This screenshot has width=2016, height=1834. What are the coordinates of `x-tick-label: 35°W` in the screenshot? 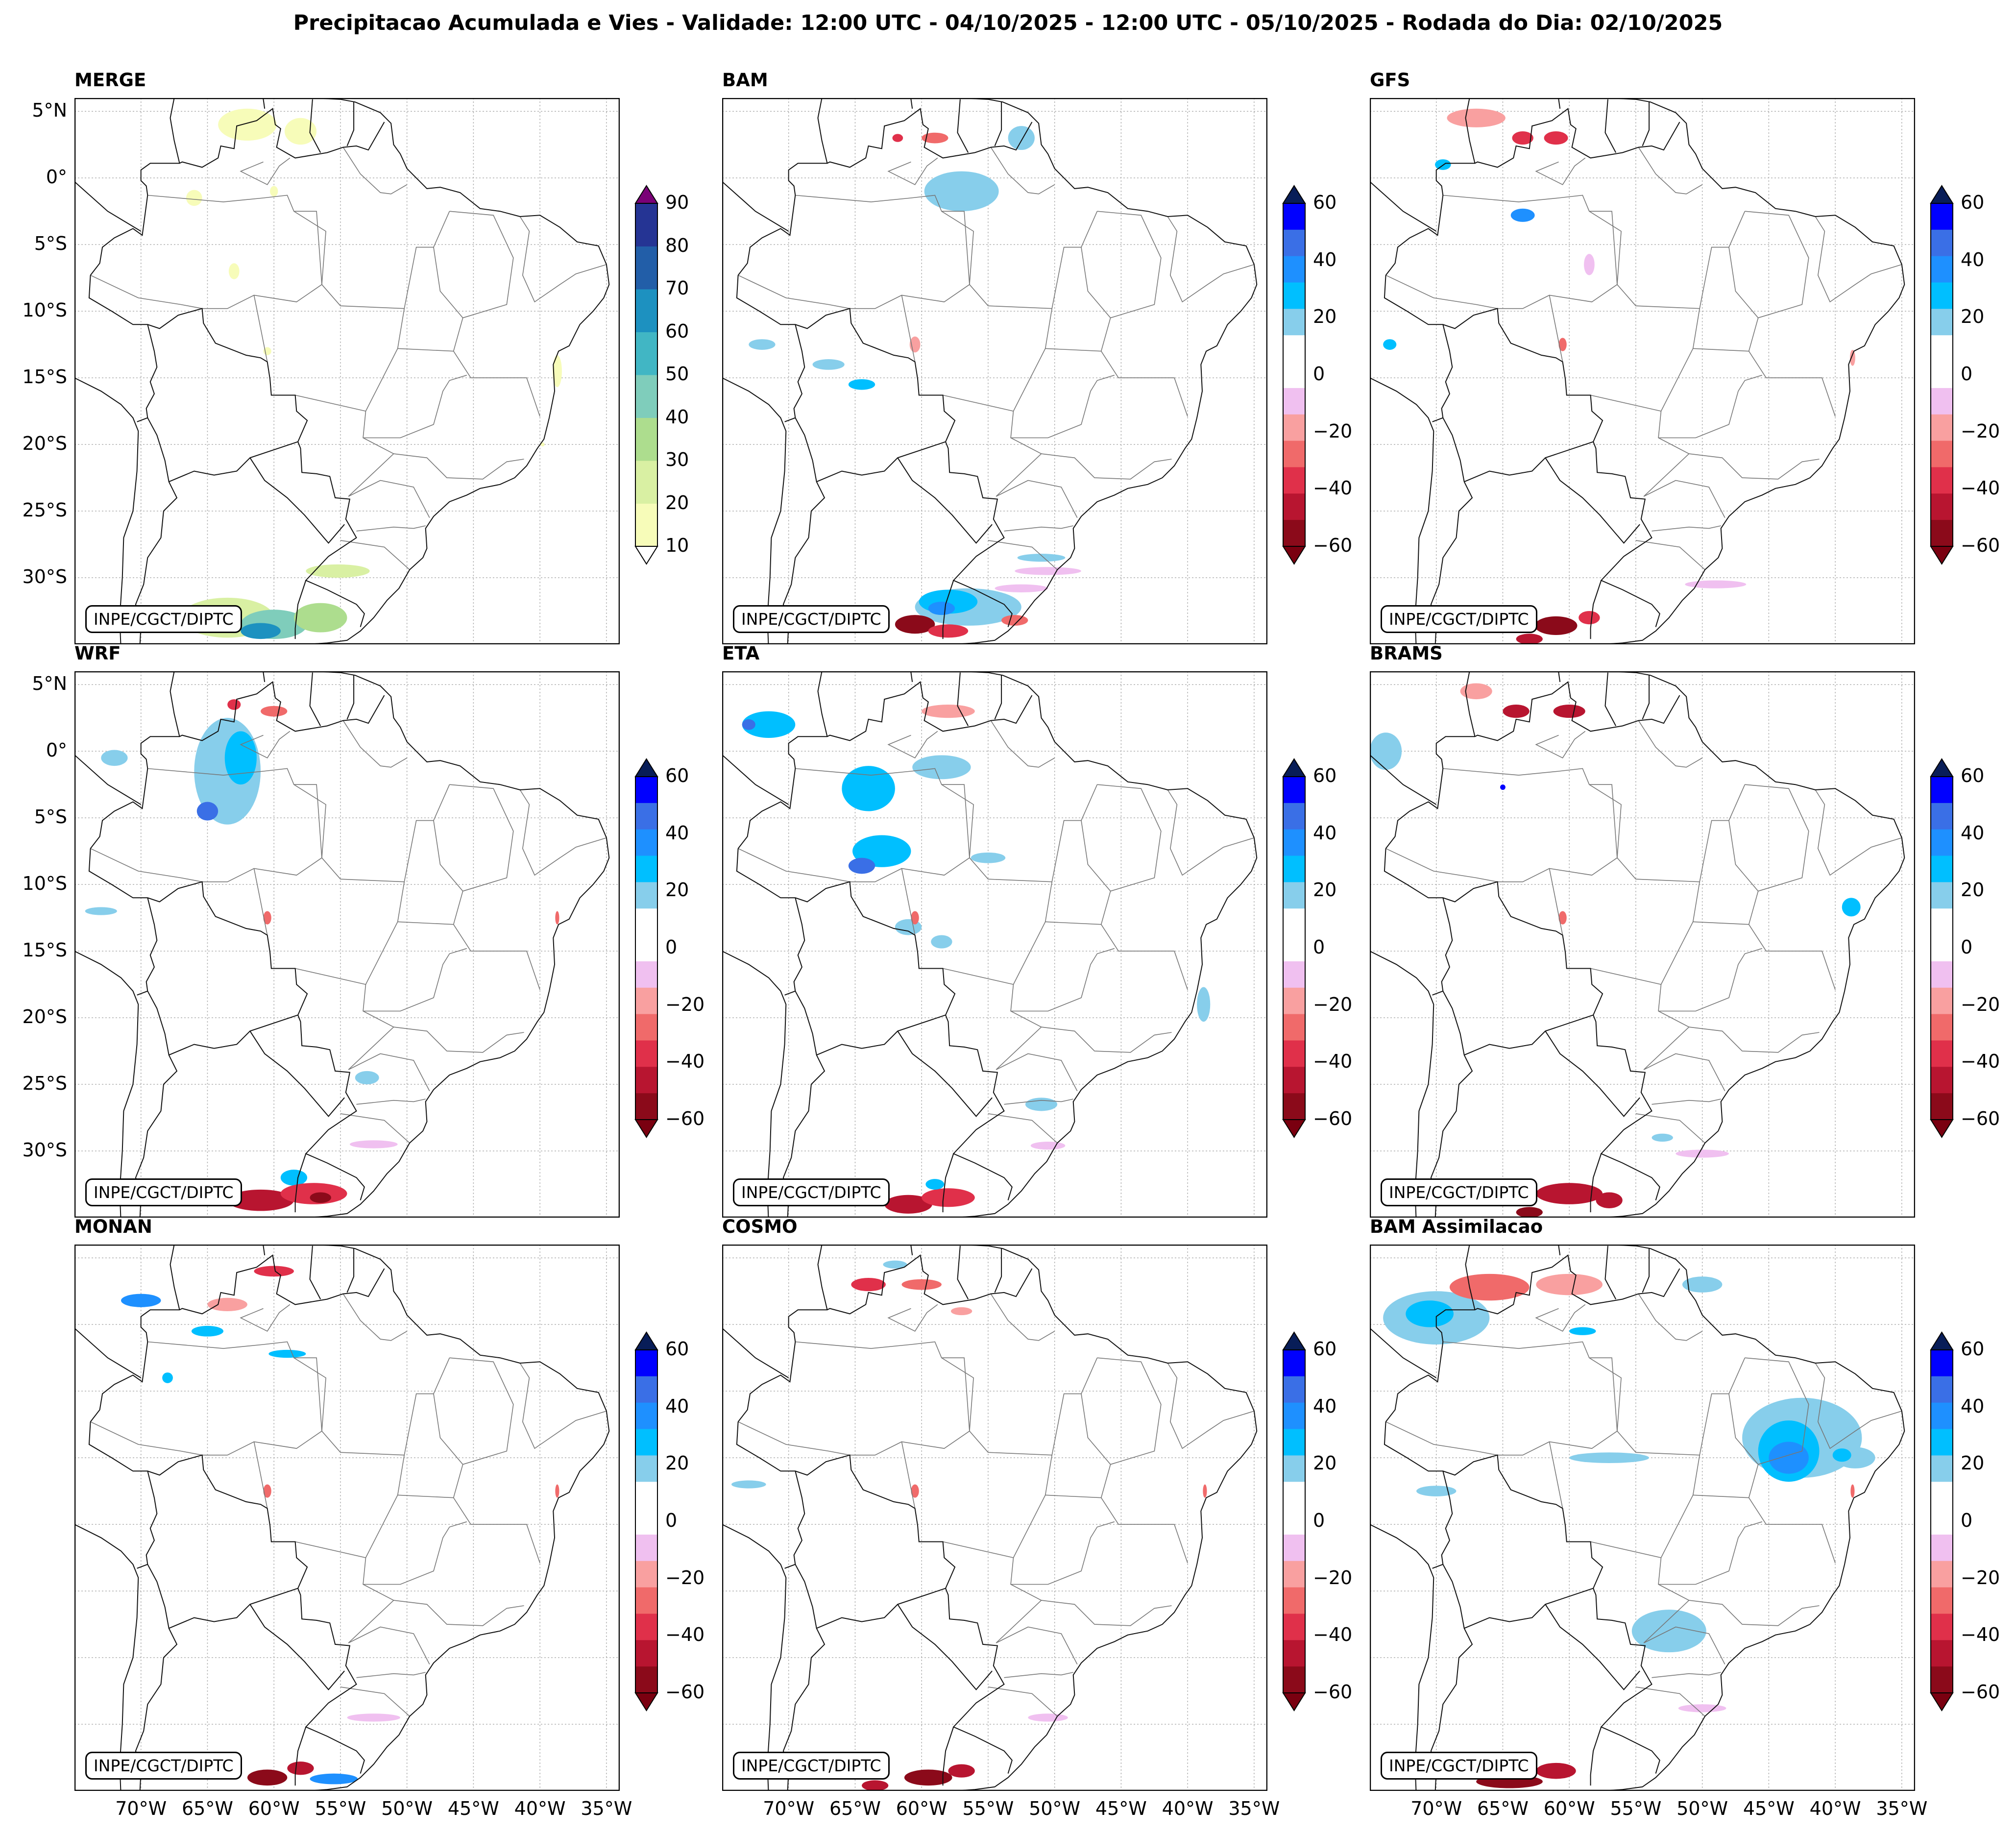 It's located at (606, 1809).